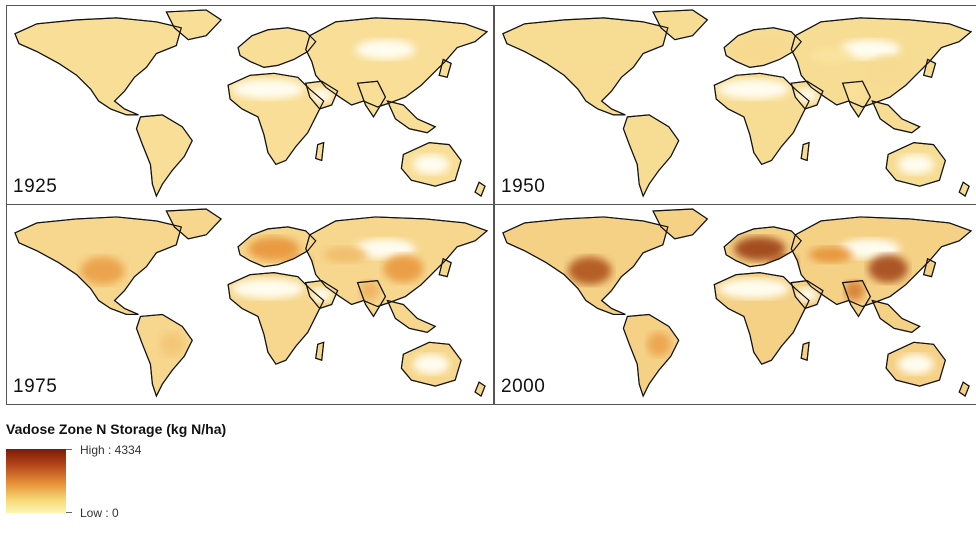 The image size is (976, 533). I want to click on legend-high-tick, so click(69, 449).